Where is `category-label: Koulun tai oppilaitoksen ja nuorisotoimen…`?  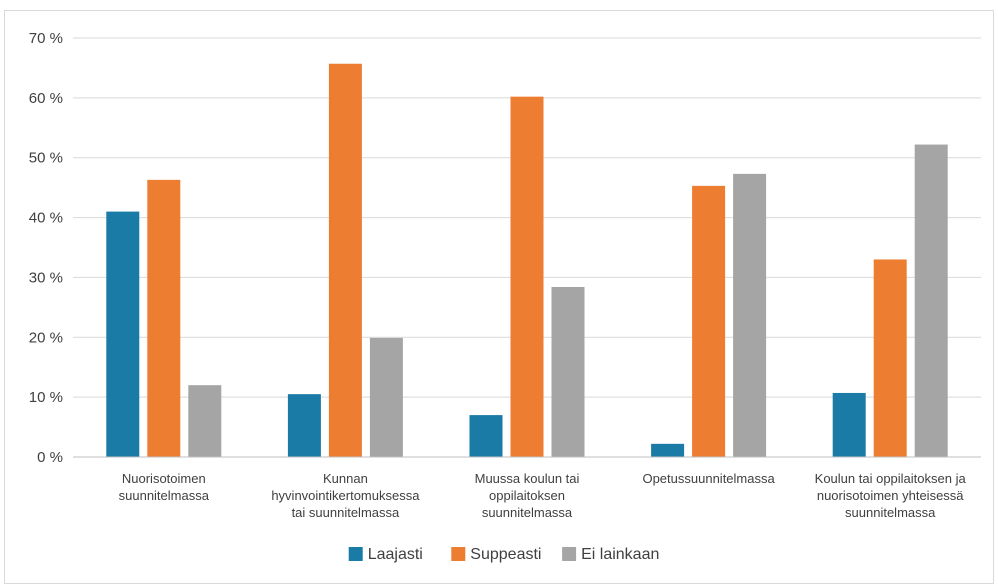 category-label: Koulun tai oppilaitoksen ja nuorisotoimen… is located at coordinates (891, 495).